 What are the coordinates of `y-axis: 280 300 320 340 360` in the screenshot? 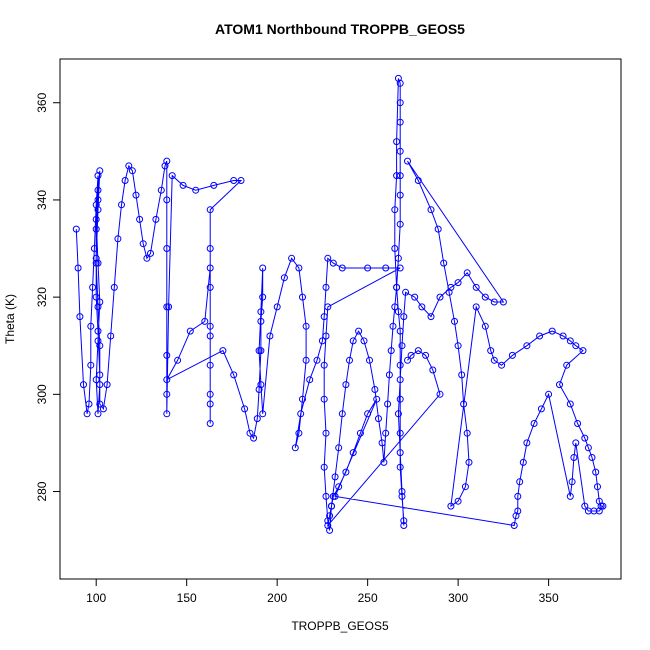 It's located at (48, 297).